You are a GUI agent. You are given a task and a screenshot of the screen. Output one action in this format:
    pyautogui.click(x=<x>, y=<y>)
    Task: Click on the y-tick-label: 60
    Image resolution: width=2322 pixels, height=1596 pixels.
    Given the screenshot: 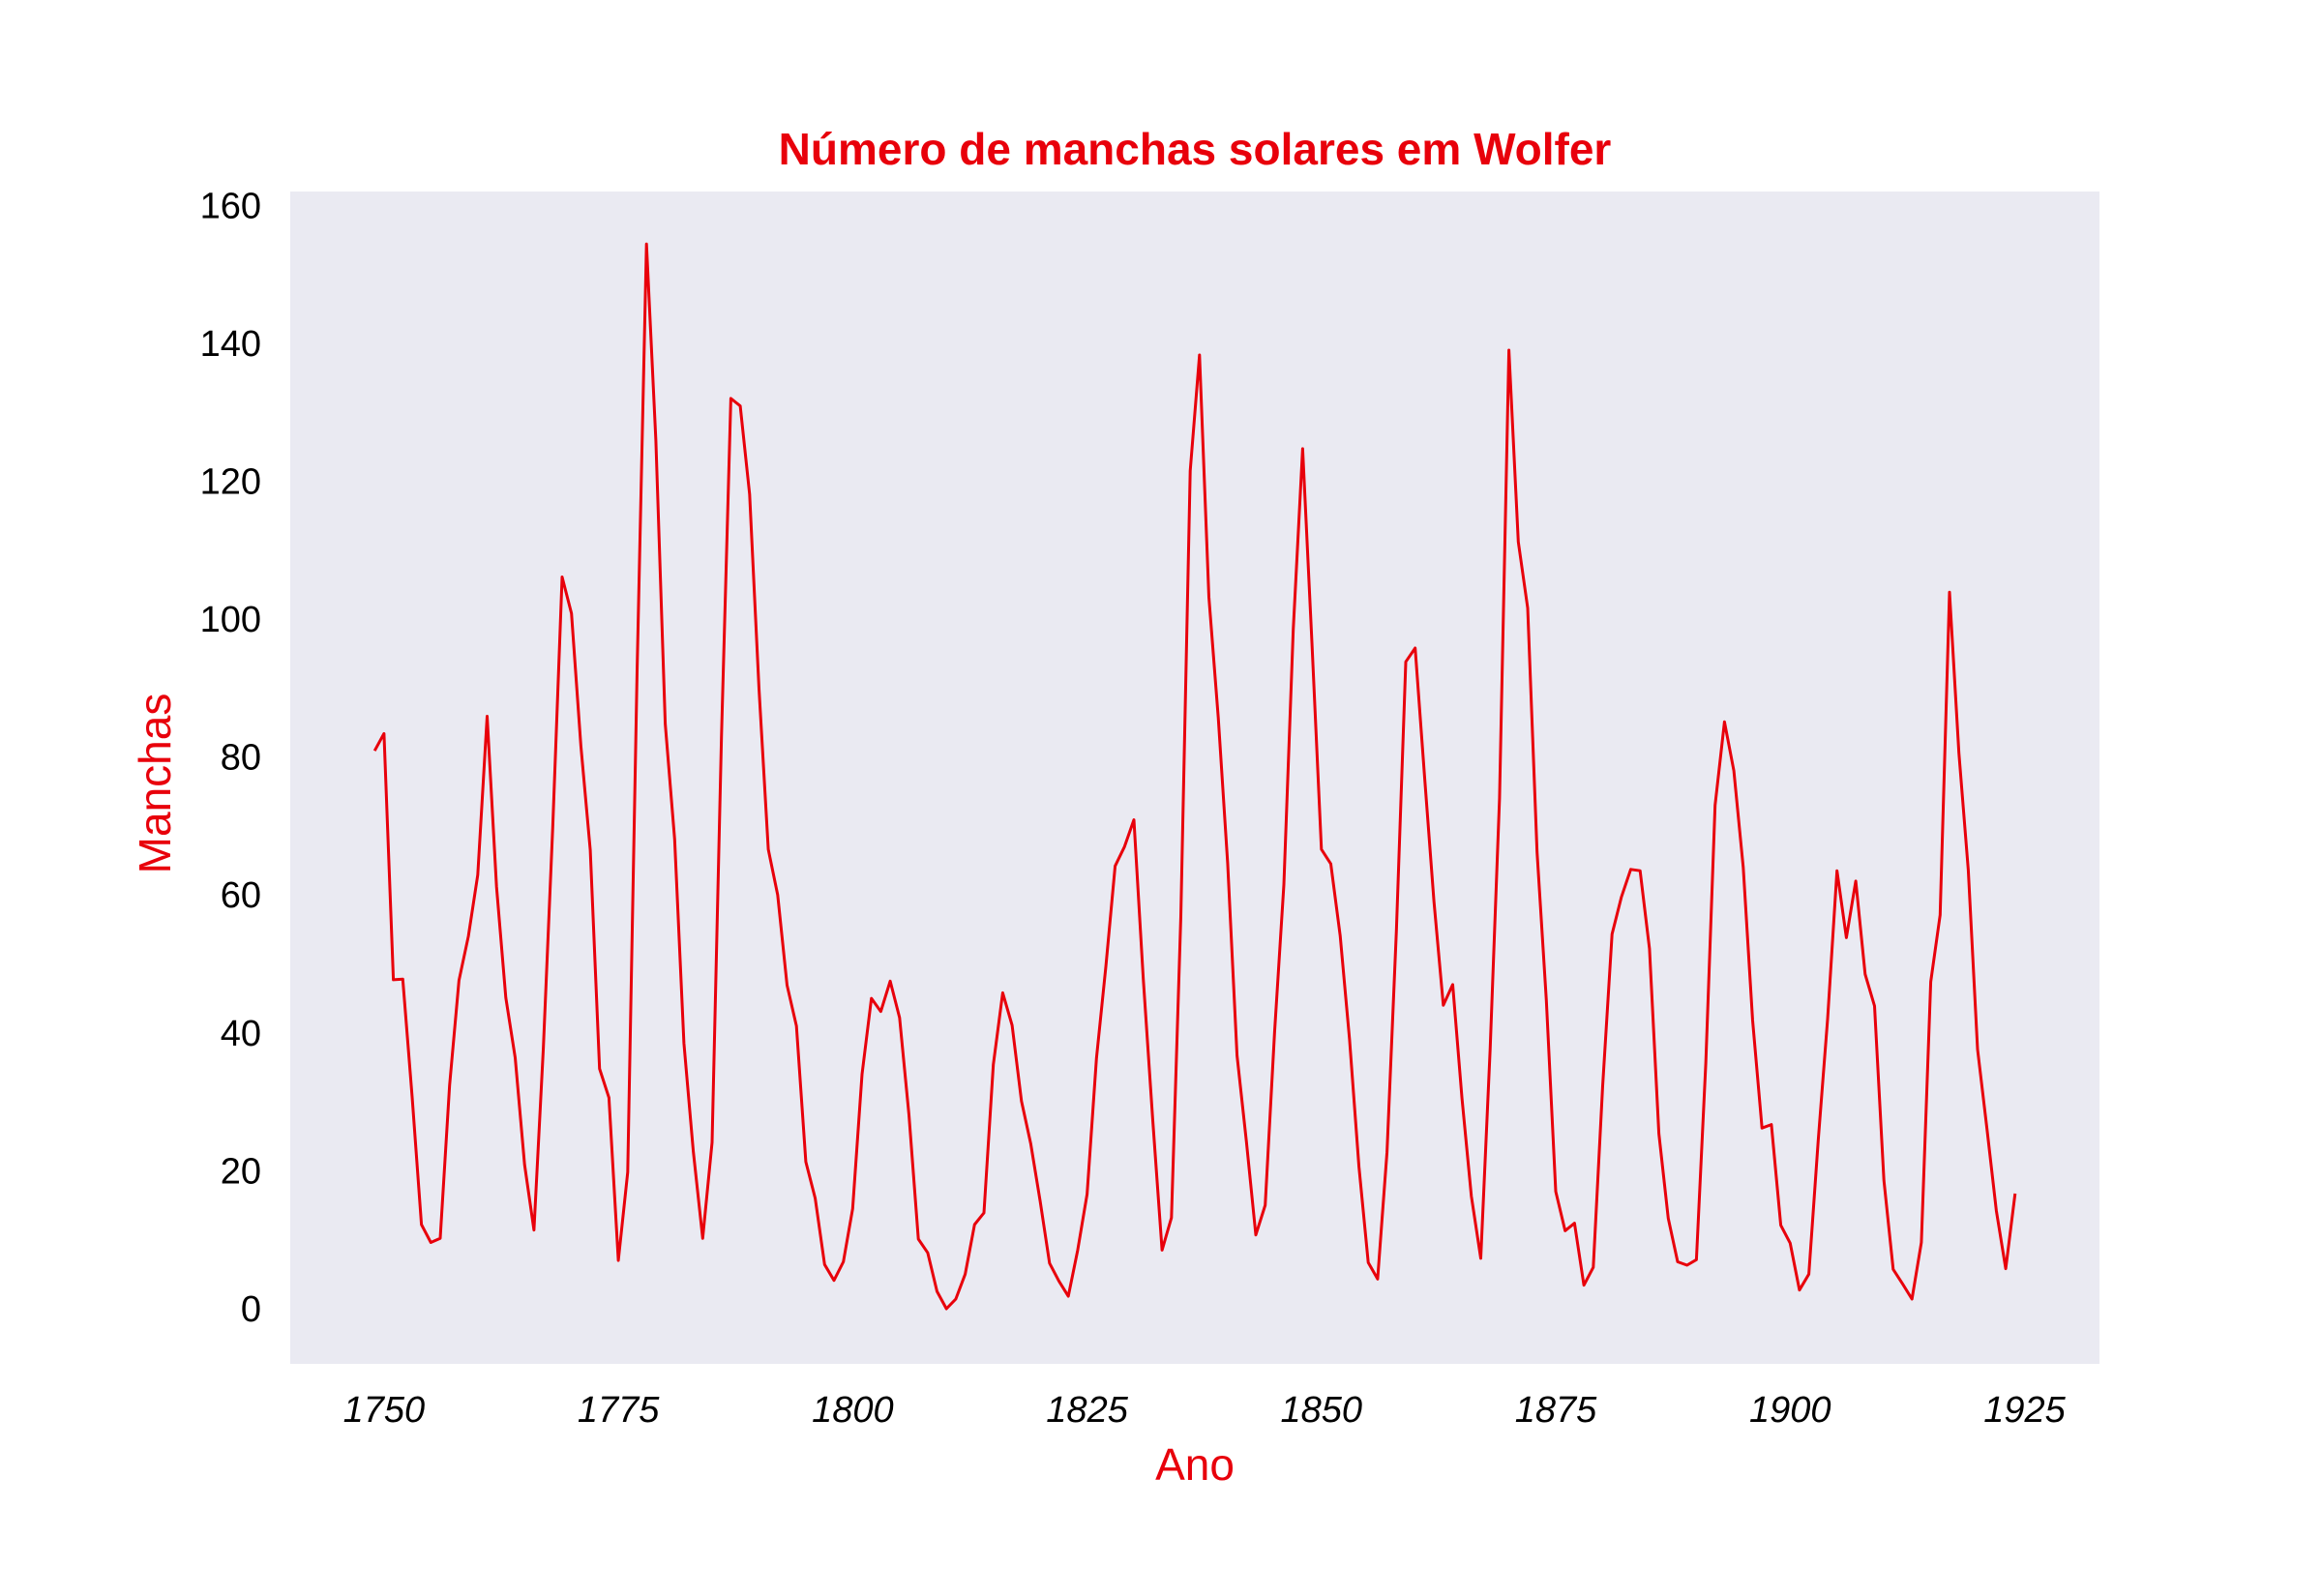 What is the action you would take?
    pyautogui.click(x=241, y=895)
    